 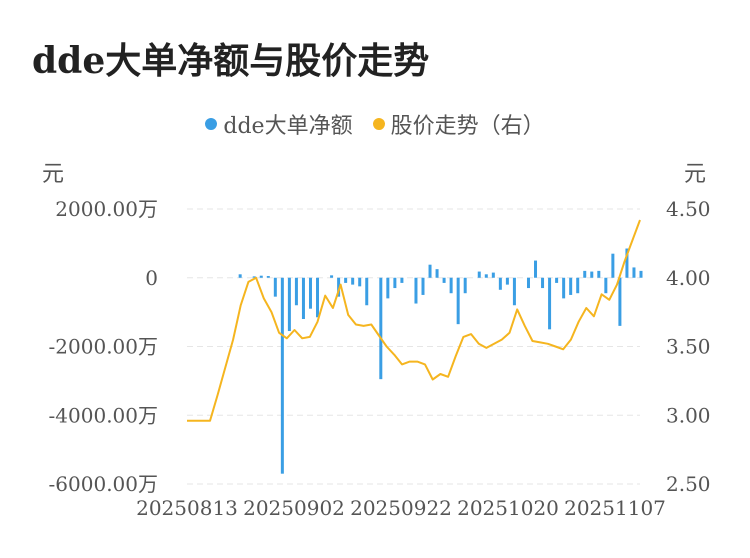 I want to click on legend-label-dde: dde大单净额, so click(x=288, y=126).